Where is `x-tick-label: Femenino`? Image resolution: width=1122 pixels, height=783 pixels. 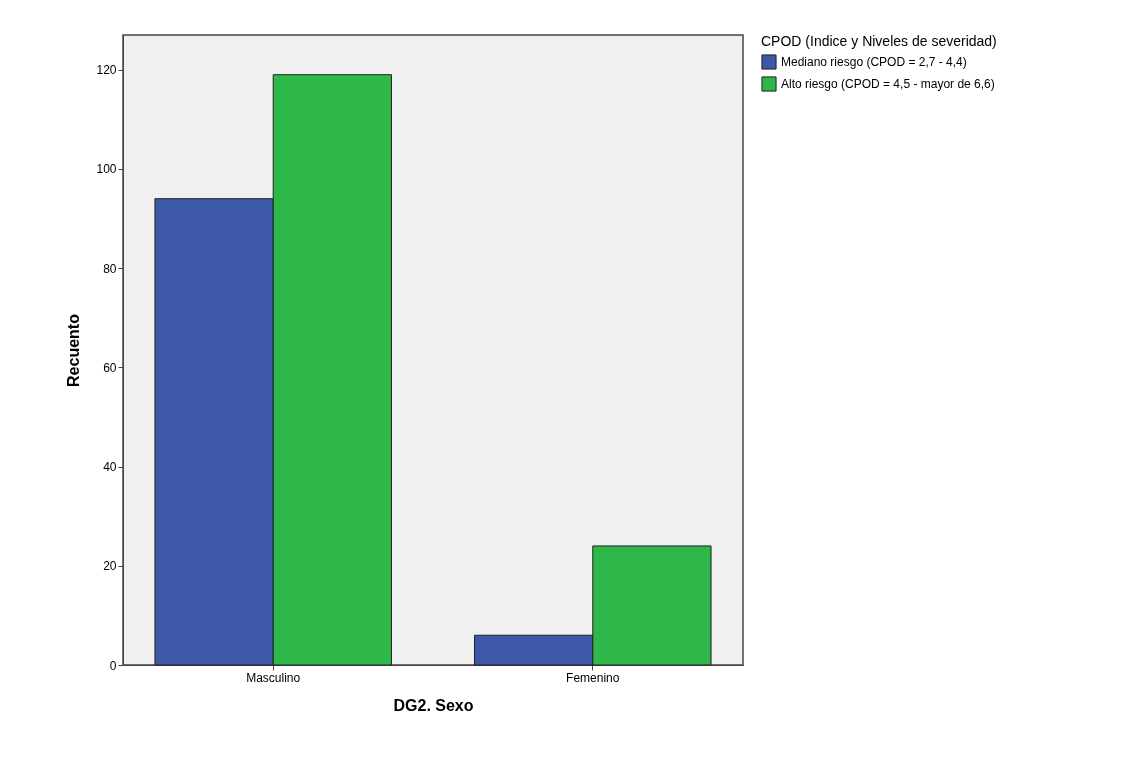
x-tick-label: Femenino is located at coordinates (593, 677).